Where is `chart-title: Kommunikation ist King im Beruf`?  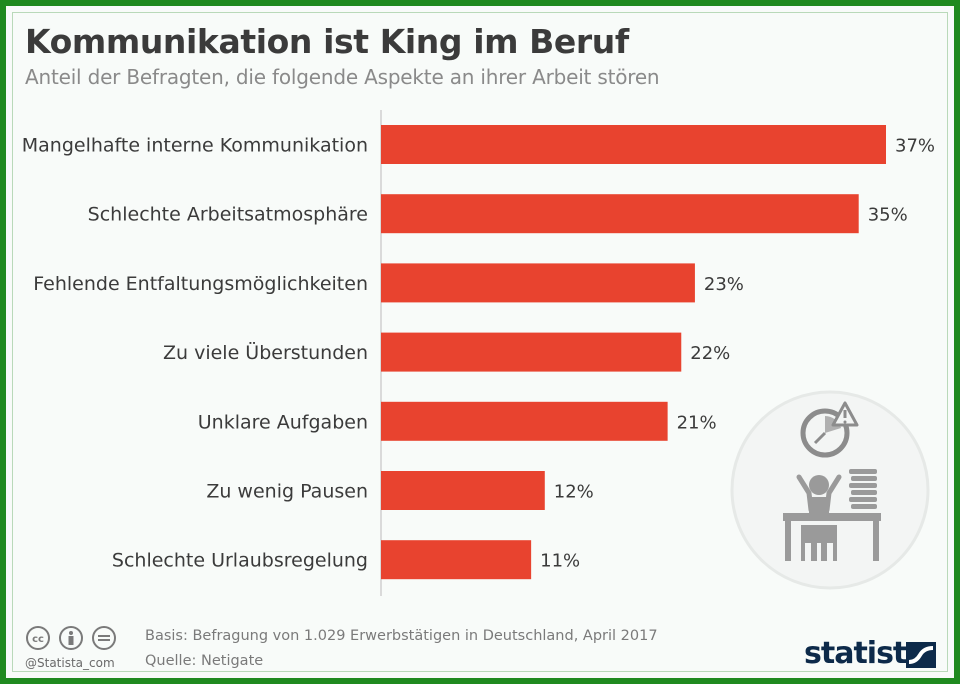
chart-title: Kommunikation ist King im Beruf is located at coordinates (327, 41).